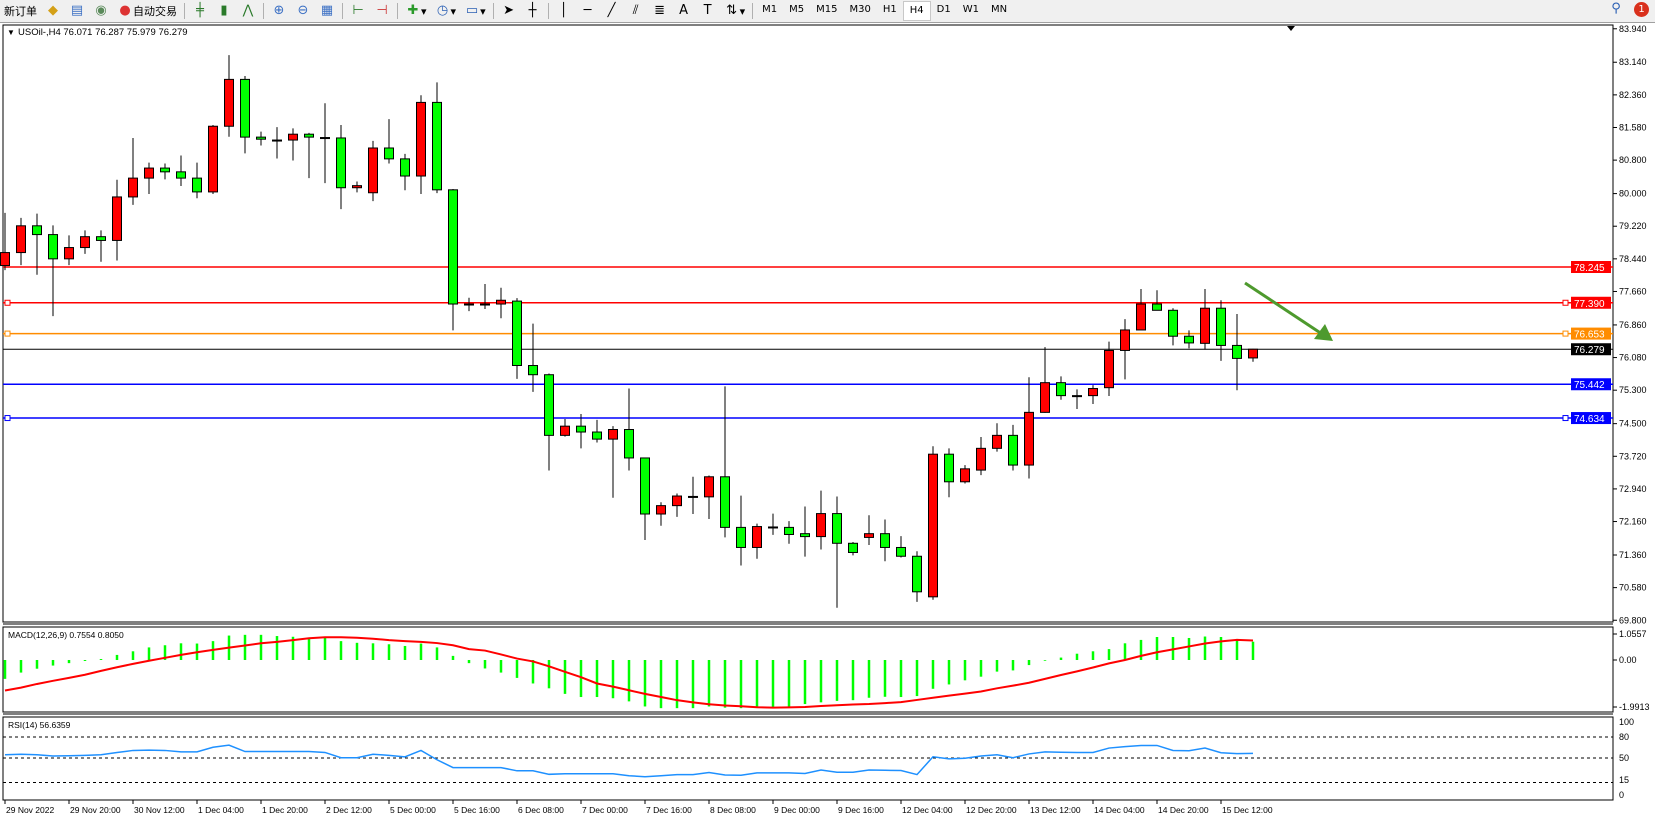 This screenshot has height=823, width=1655. Describe the element at coordinates (1633, 62) in the screenshot. I see `price-tick-label: 83.140` at that location.